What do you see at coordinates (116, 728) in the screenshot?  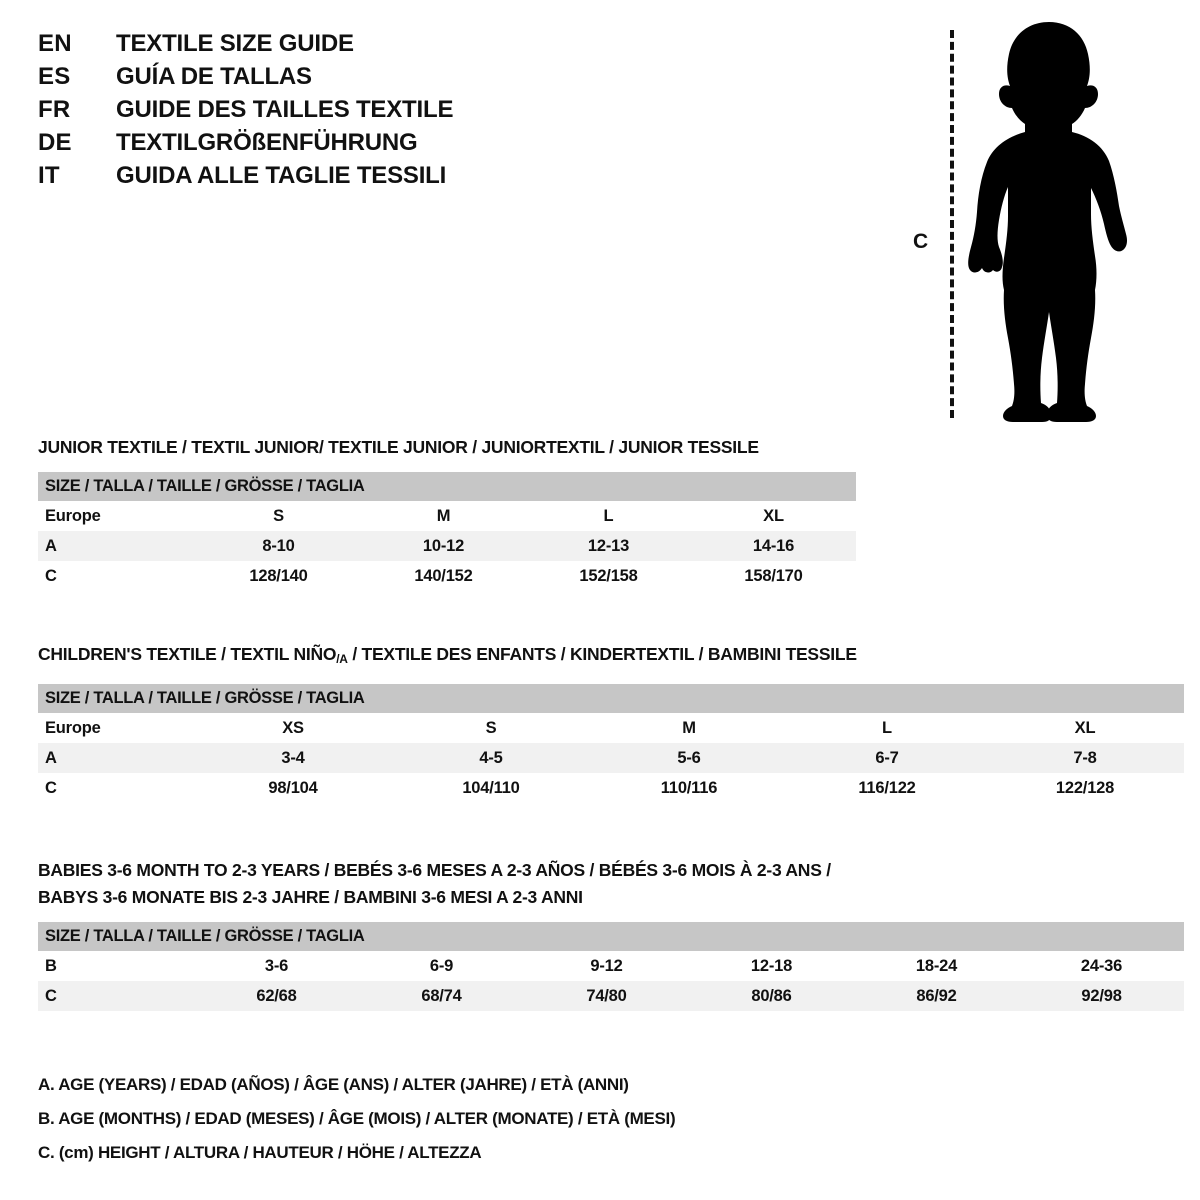 I see `children-row-label-europe: Europe` at bounding box center [116, 728].